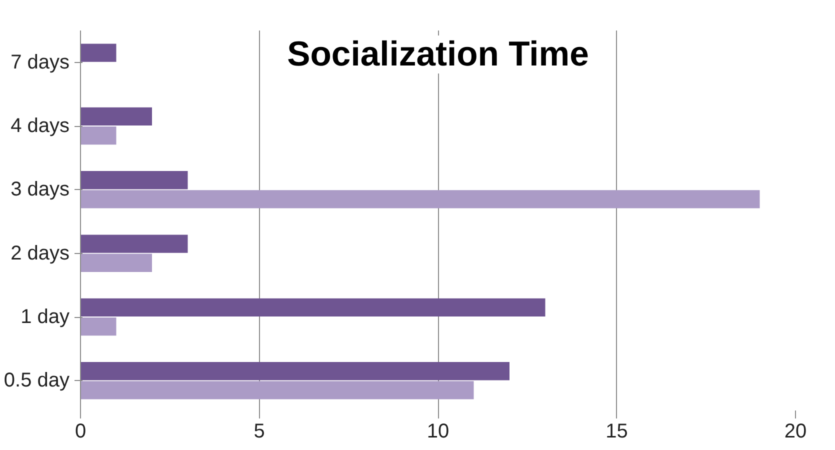  What do you see at coordinates (259, 431) in the screenshot?
I see `x-tick-label: 5` at bounding box center [259, 431].